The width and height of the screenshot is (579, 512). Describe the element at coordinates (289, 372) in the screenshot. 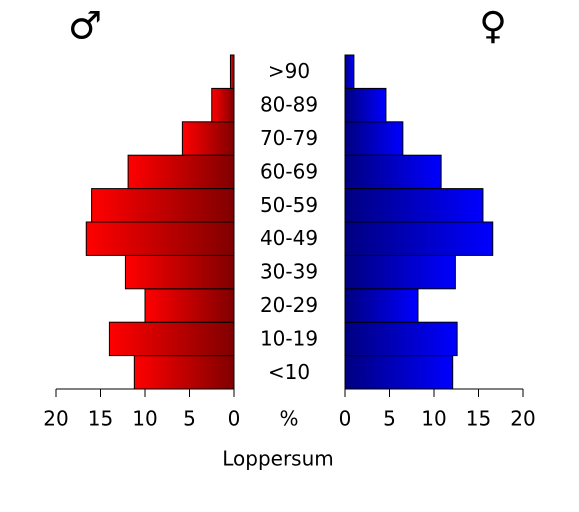

I see `category-label: <10` at that location.